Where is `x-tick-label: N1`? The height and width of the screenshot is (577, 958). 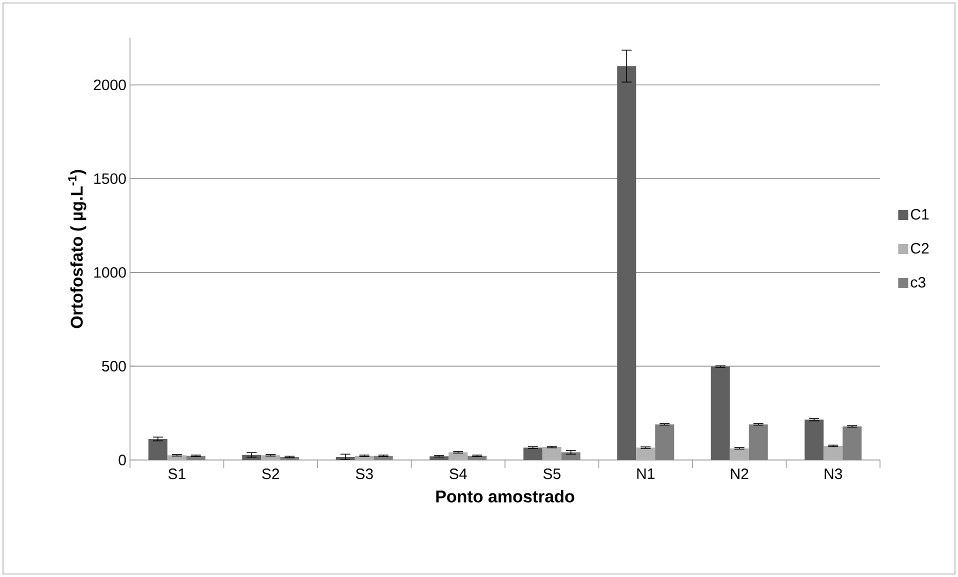 x-tick-label: N1 is located at coordinates (645, 473).